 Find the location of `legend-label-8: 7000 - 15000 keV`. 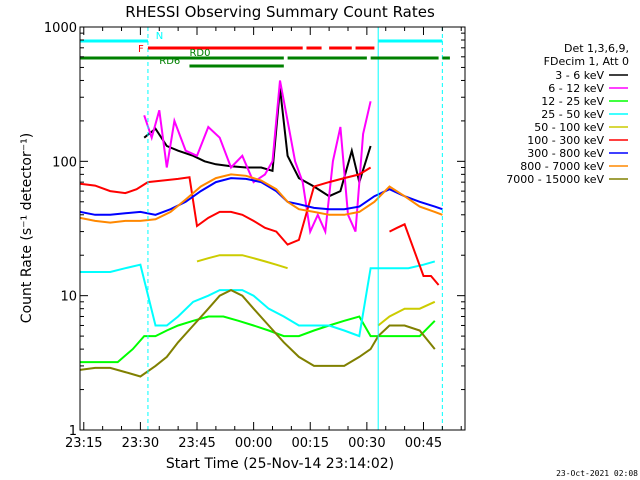

legend-label-8: 7000 - 15000 keV is located at coordinates (555, 179).